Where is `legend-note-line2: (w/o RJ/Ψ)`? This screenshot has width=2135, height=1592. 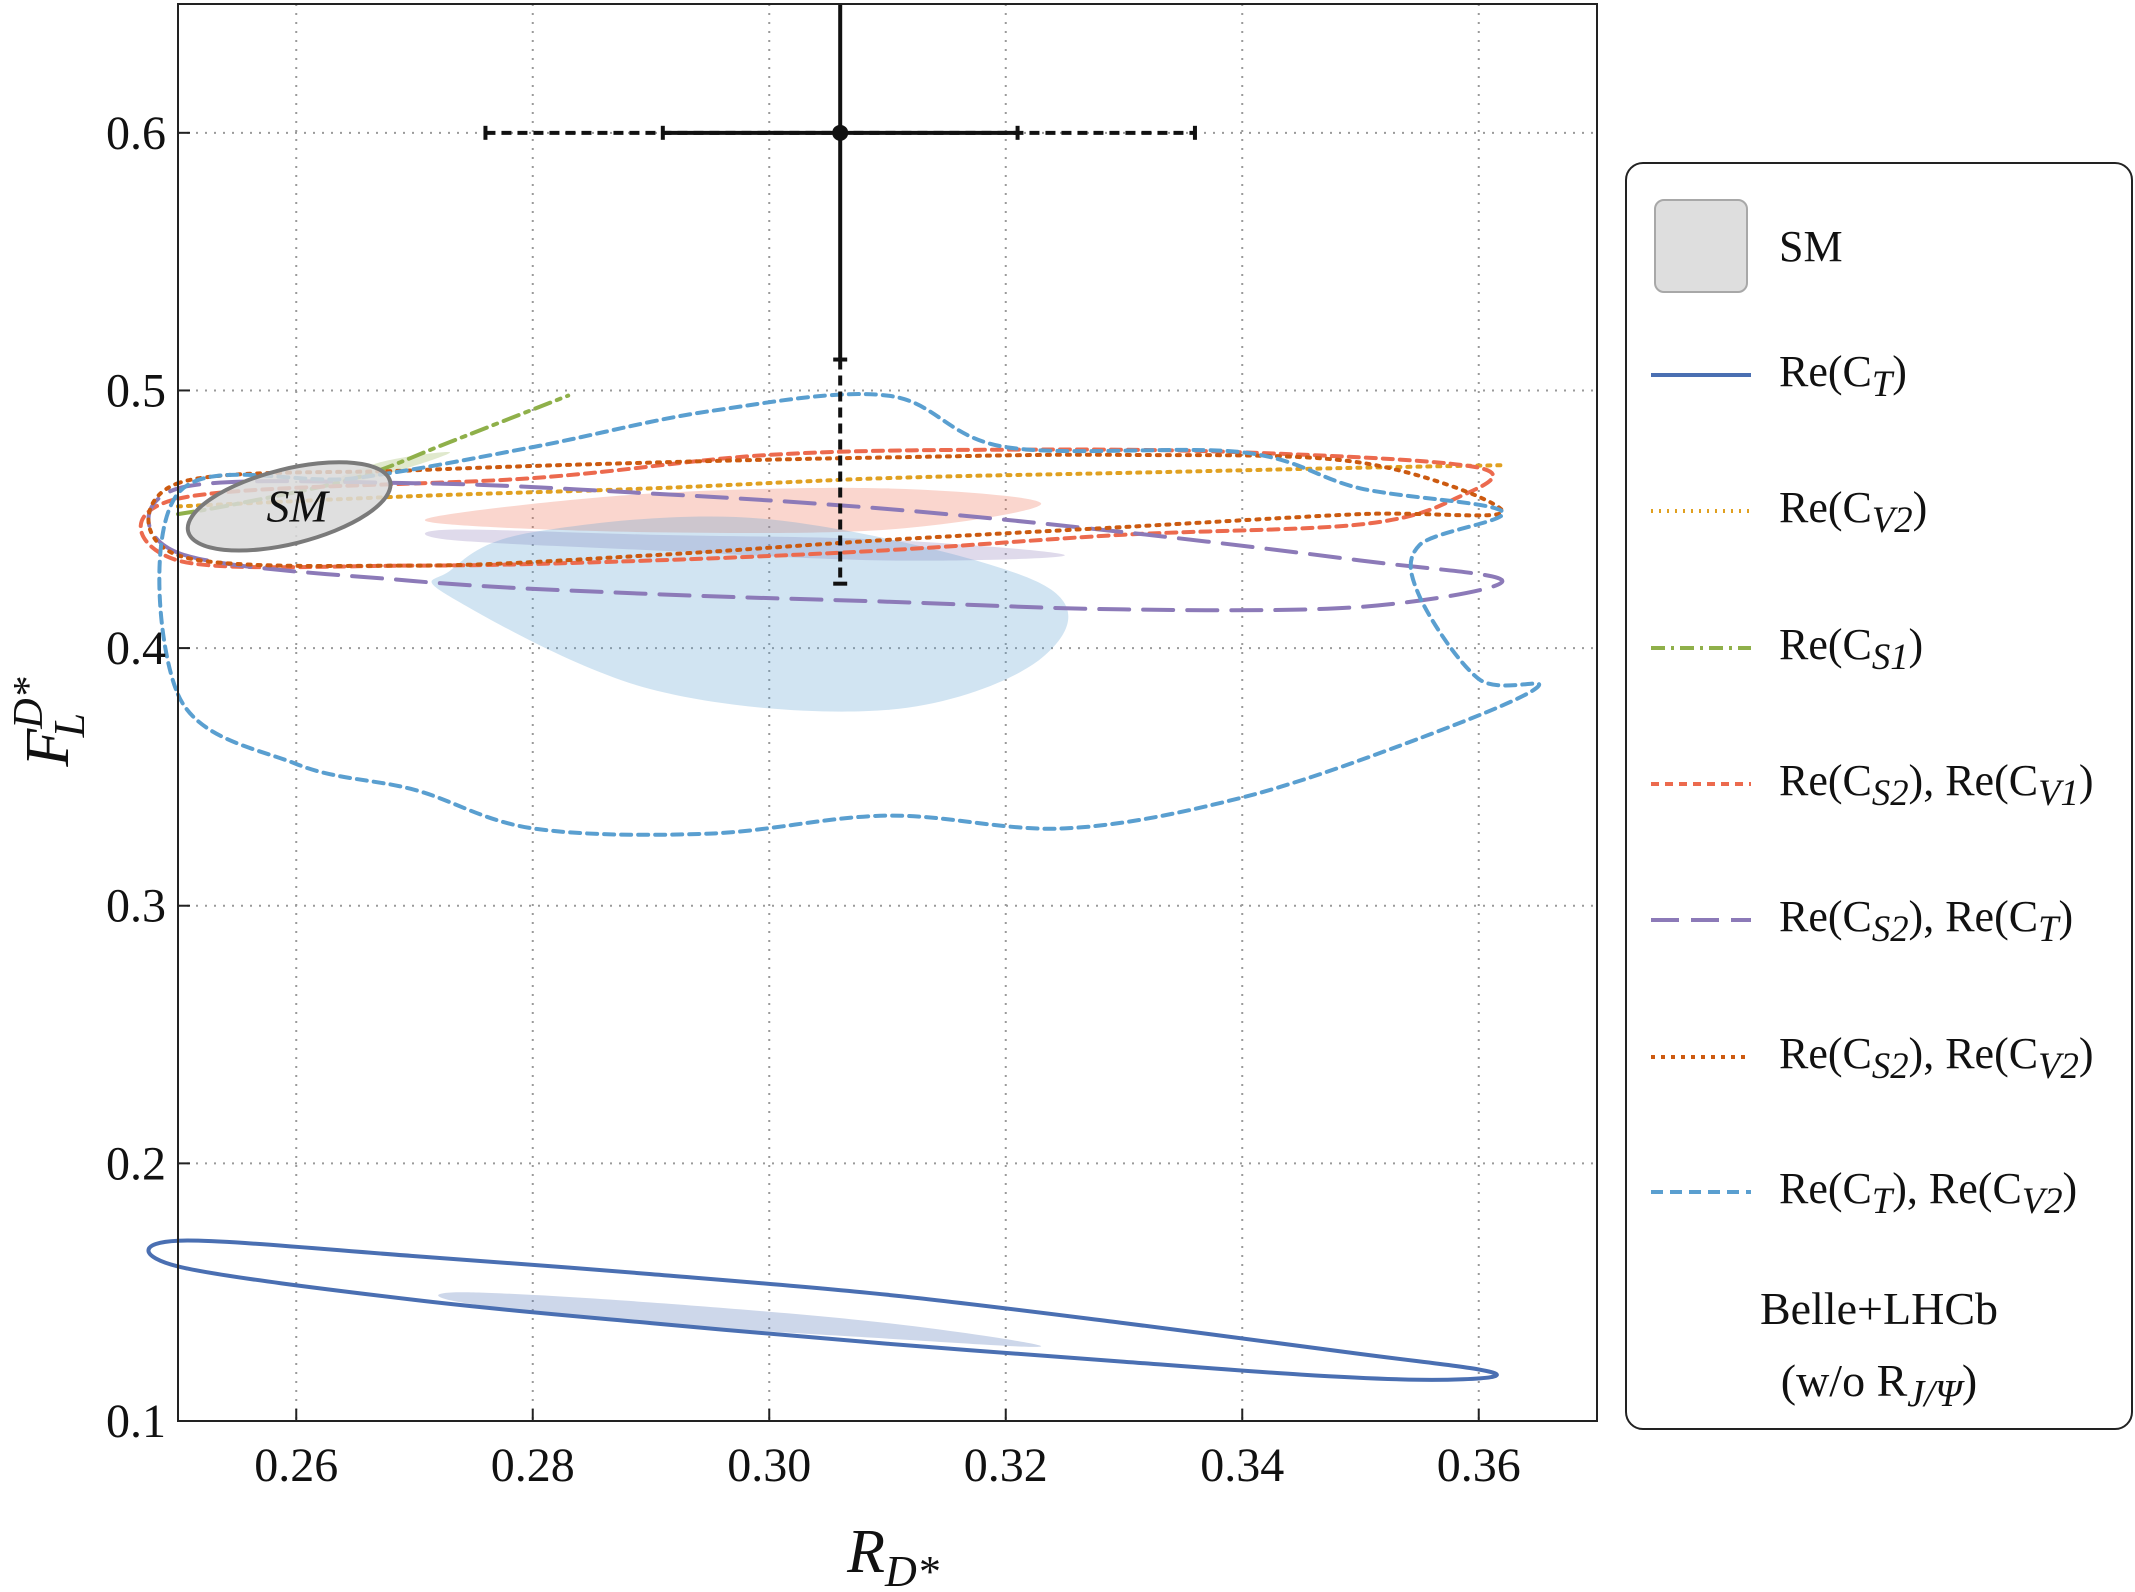
legend-note-line2: (w/o RJ/Ψ) is located at coordinates (1879, 1385).